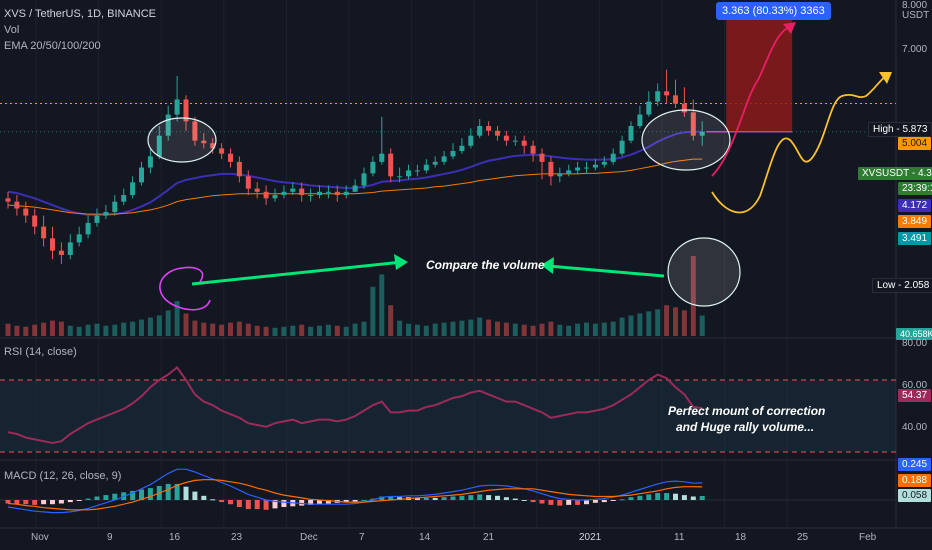 The height and width of the screenshot is (550, 932). What do you see at coordinates (915, 238) in the screenshot?
I see `ema-tag: 3.491` at bounding box center [915, 238].